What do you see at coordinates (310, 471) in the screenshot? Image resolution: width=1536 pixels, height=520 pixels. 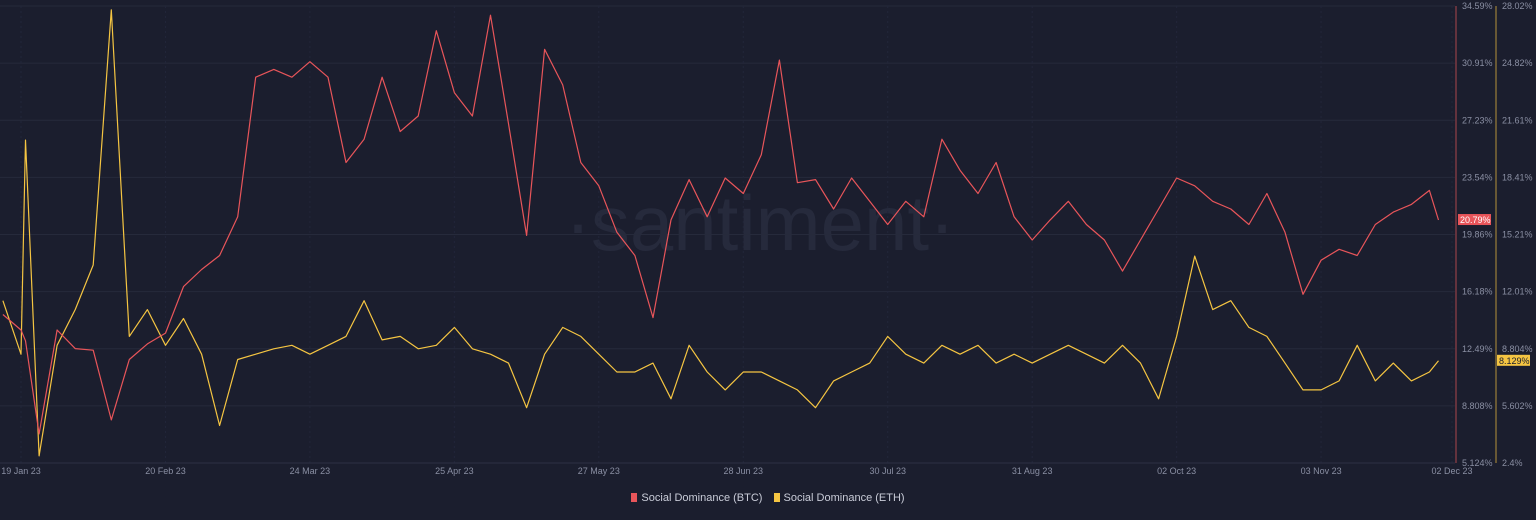 I see `x-tick-label: 24 Mar 23` at bounding box center [310, 471].